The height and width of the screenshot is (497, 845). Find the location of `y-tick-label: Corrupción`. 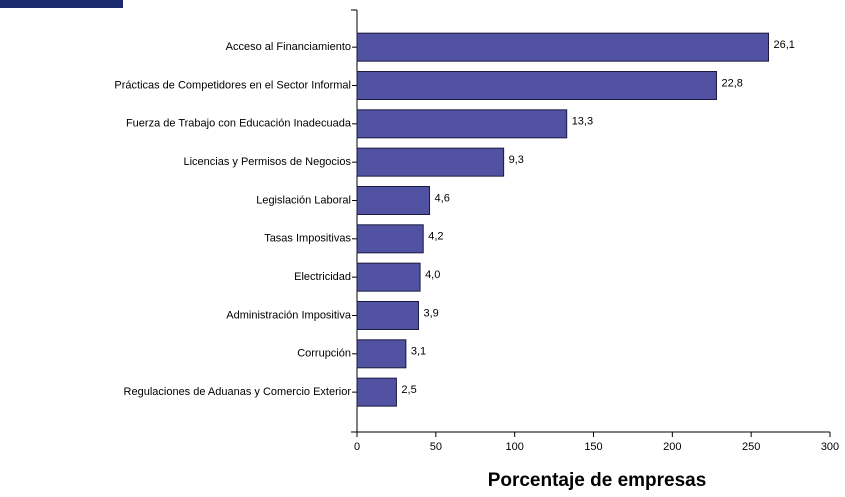

y-tick-label: Corrupción is located at coordinates (324, 354).